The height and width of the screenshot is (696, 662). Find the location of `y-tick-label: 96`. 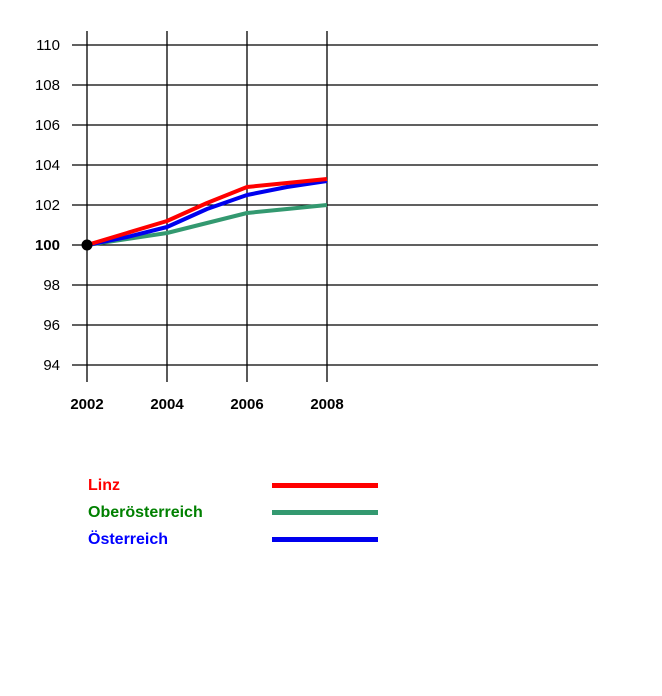

y-tick-label: 96 is located at coordinates (51, 325).